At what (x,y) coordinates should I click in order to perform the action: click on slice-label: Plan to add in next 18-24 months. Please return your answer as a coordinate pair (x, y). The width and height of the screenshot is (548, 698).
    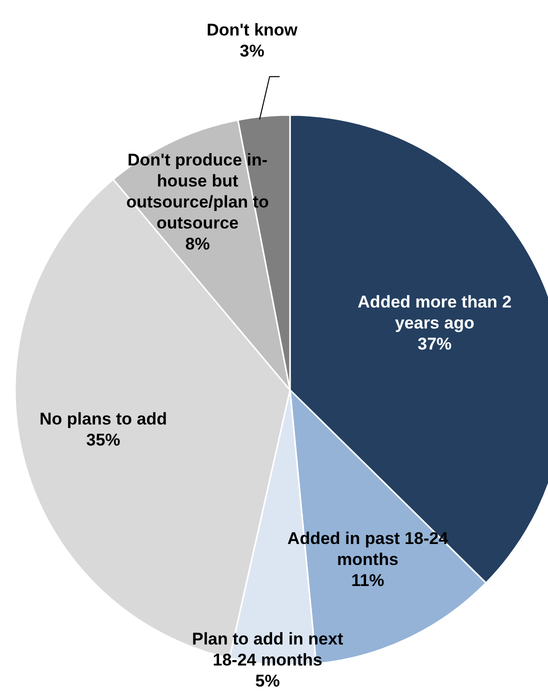
    Looking at the image, I should click on (268, 648).